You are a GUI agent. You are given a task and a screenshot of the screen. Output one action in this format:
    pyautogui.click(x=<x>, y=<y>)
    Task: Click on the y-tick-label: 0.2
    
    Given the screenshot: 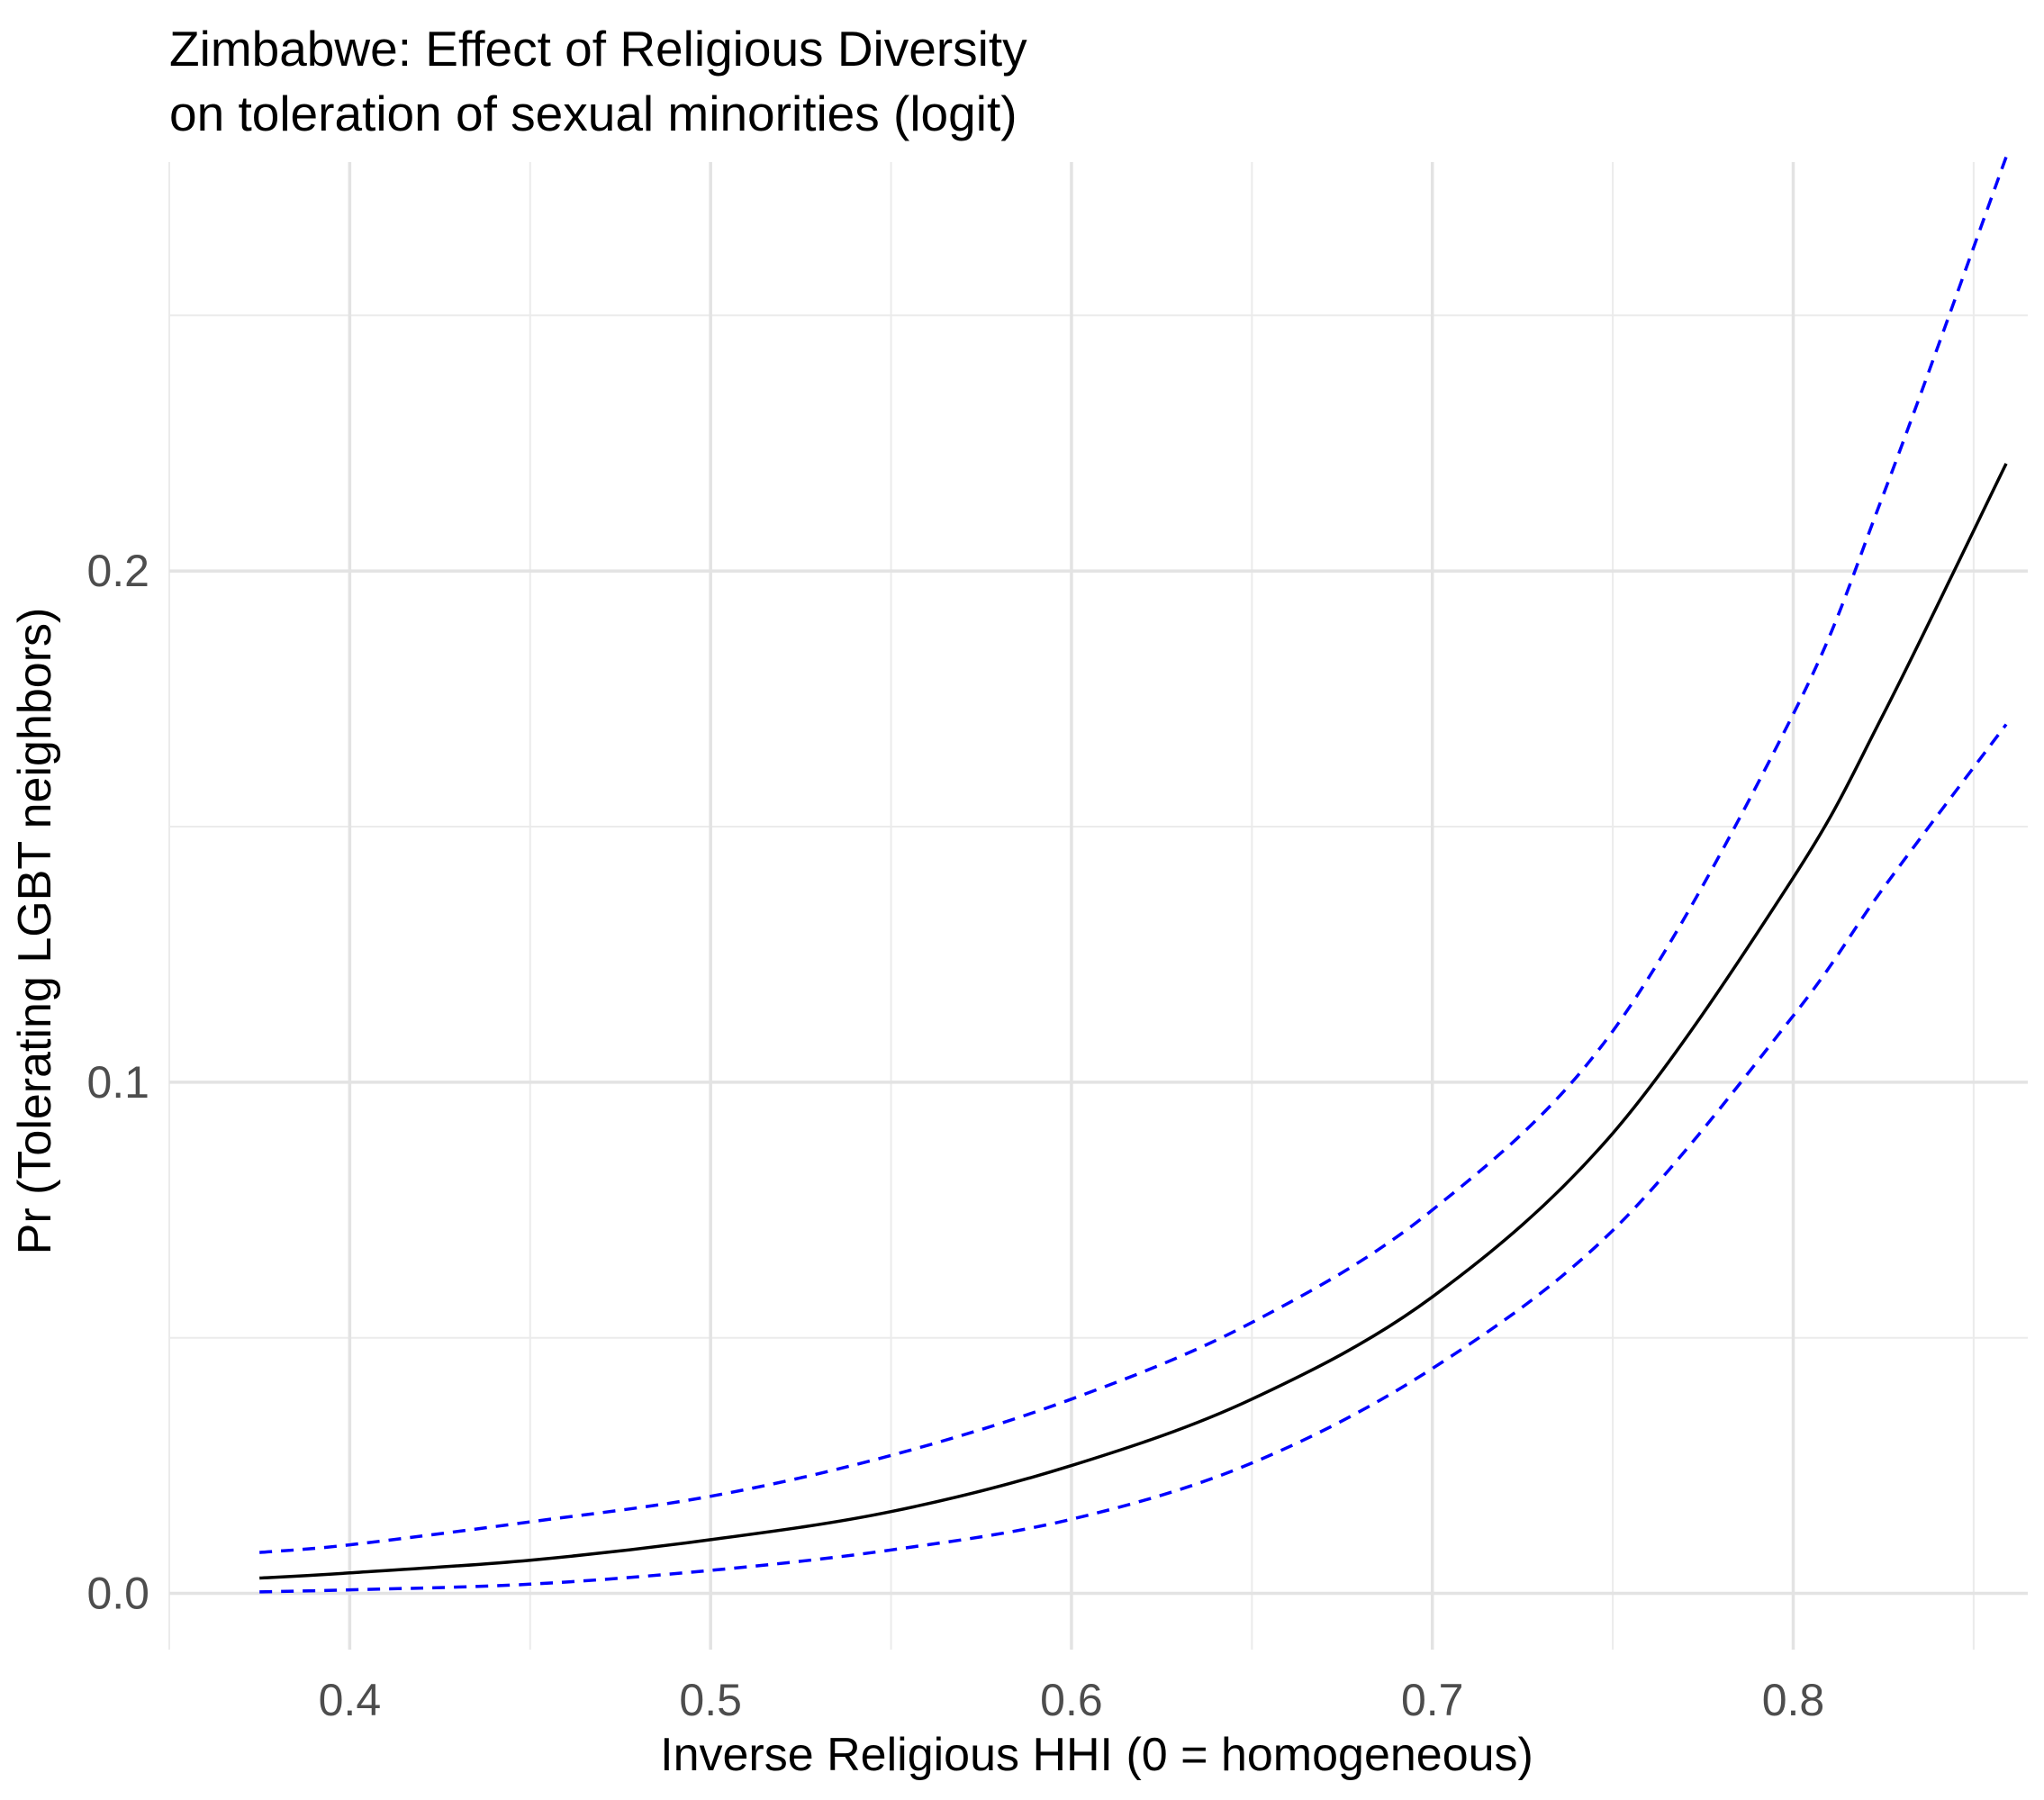 What is the action you would take?
    pyautogui.click(x=117, y=571)
    